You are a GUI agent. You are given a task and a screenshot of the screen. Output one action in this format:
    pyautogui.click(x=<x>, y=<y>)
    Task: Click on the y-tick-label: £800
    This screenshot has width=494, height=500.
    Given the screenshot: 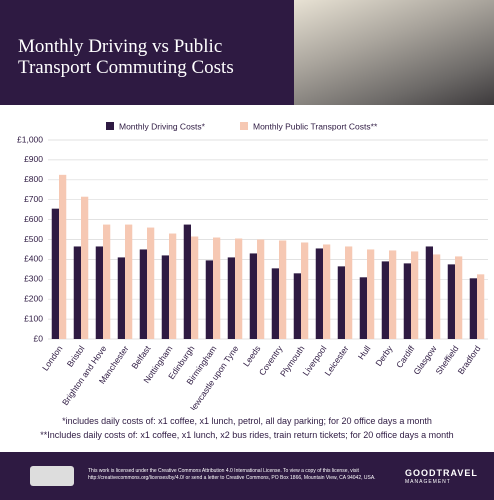 What is the action you would take?
    pyautogui.click(x=33, y=179)
    